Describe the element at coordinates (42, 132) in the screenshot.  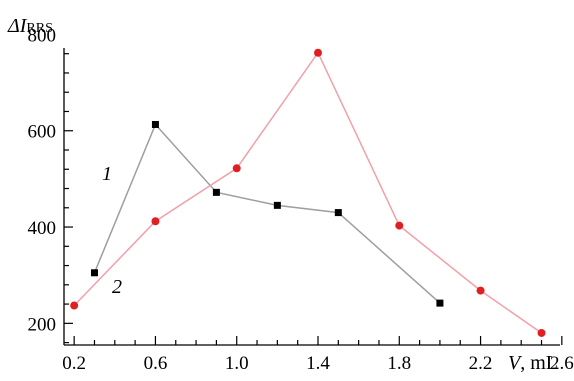
I see `y-tick-label: 600` at that location.